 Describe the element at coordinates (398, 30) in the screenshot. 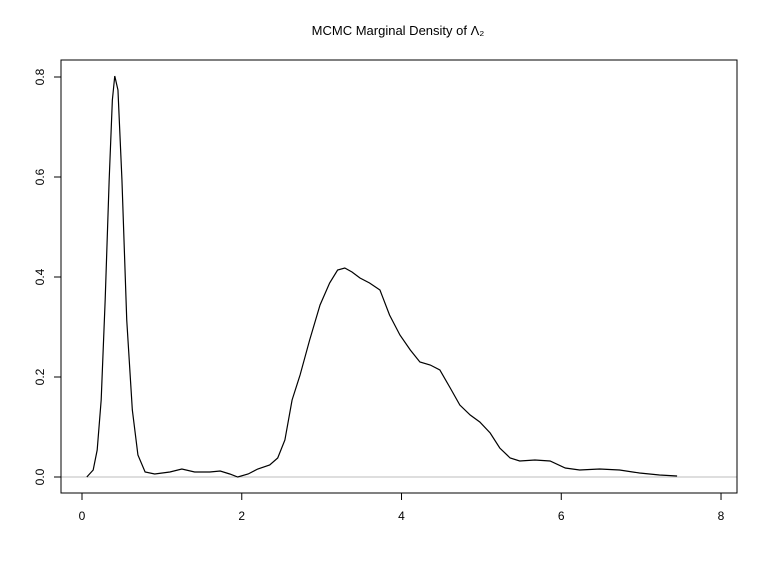

I see `chart-title: MCMC Marginal Density of Λ₂` at that location.